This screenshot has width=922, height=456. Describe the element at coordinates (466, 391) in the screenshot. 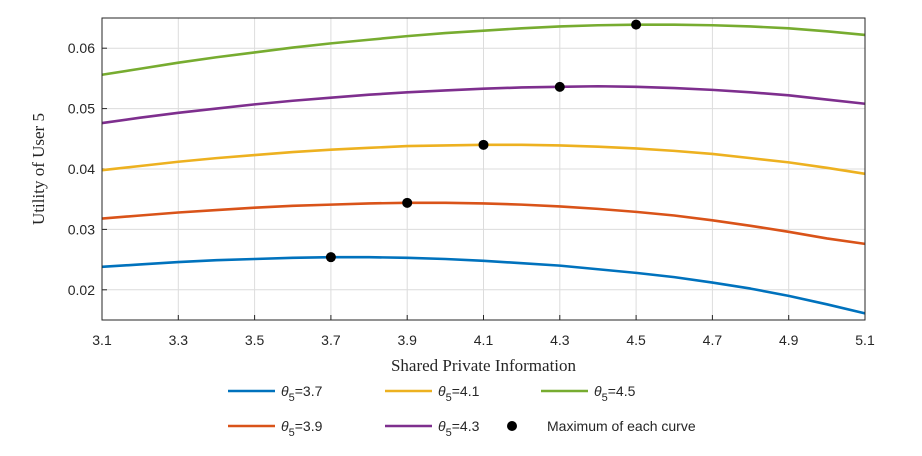

I see `legend-label-value: =4.1` at that location.